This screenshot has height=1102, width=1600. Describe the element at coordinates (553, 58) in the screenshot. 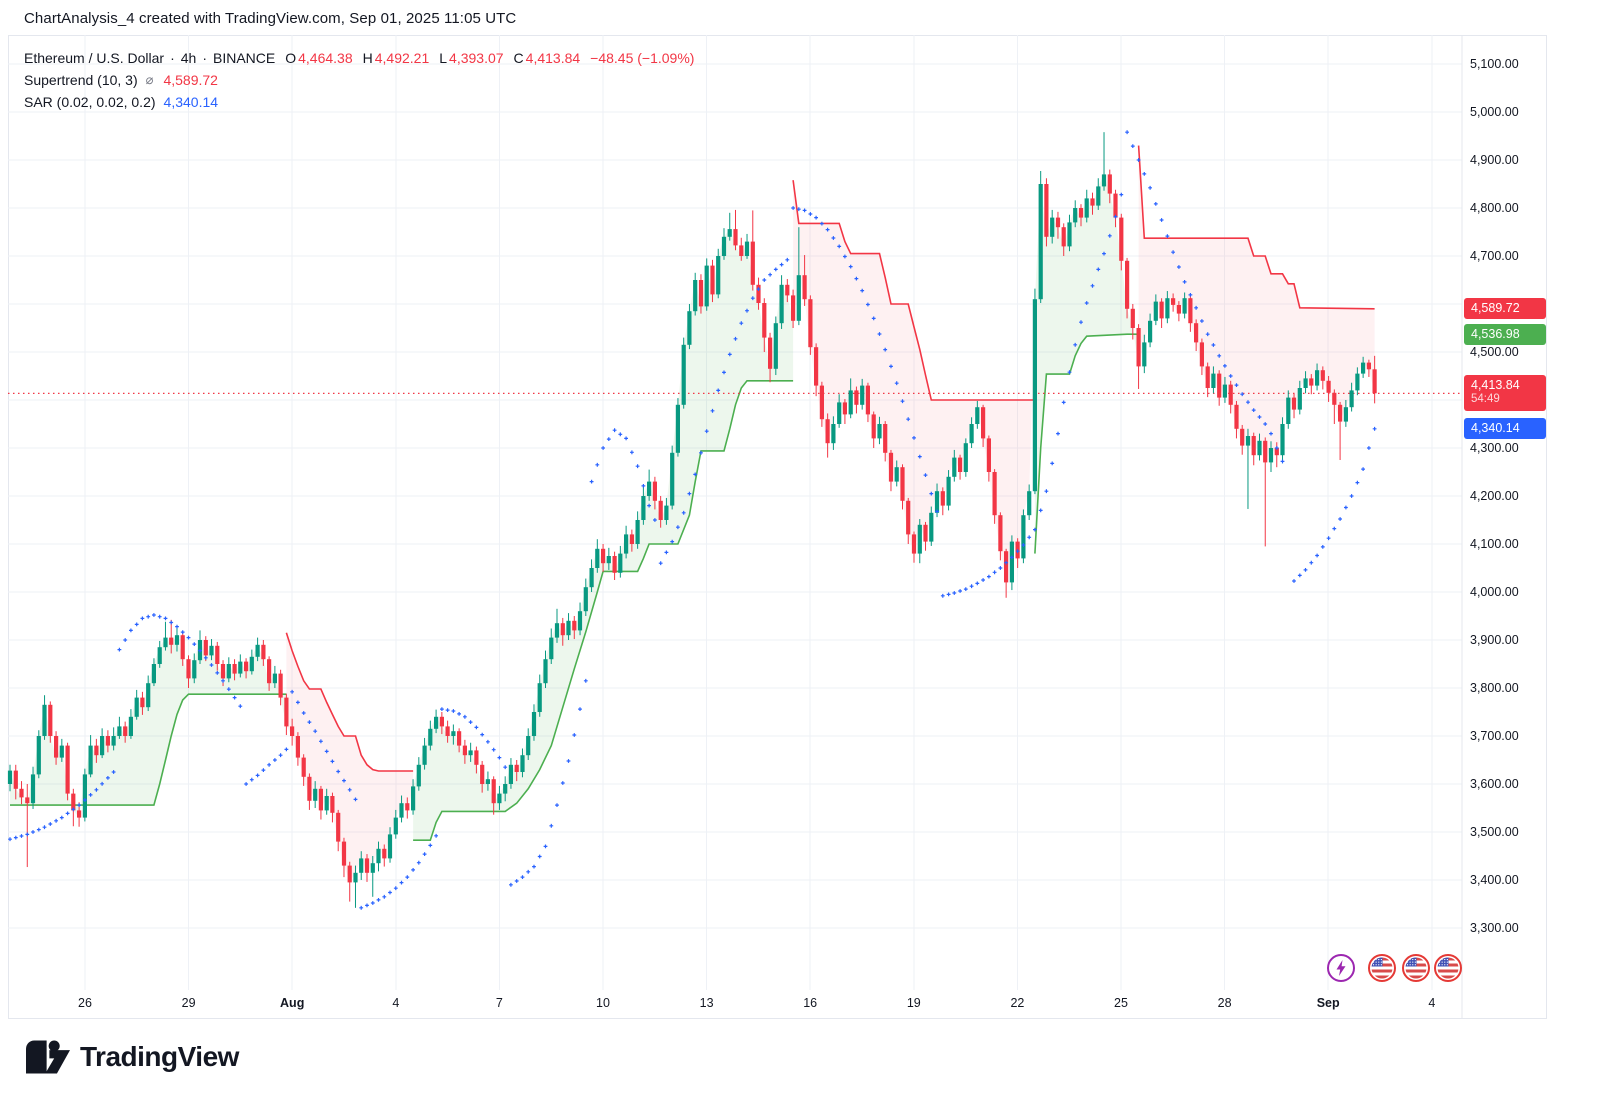

I see `close-value: 4,413.84` at that location.